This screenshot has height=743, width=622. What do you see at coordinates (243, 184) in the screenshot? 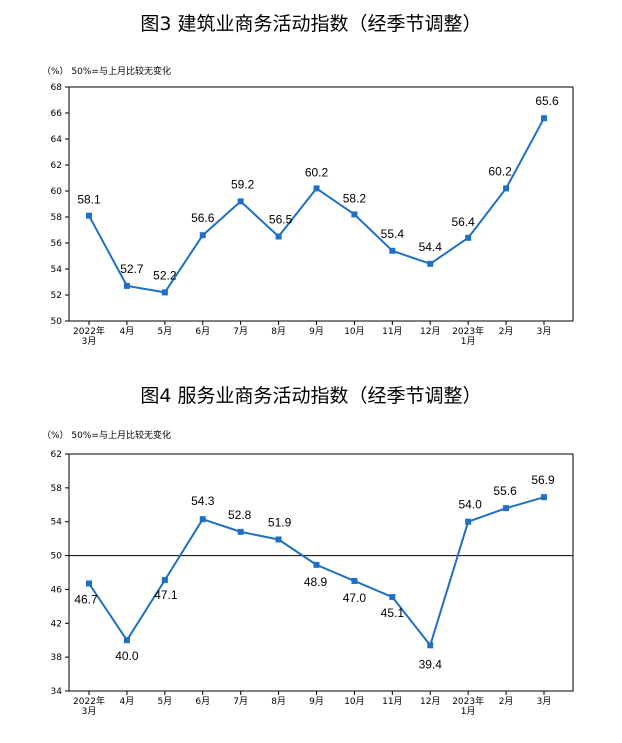
I see `data-label: 59.2` at bounding box center [243, 184].